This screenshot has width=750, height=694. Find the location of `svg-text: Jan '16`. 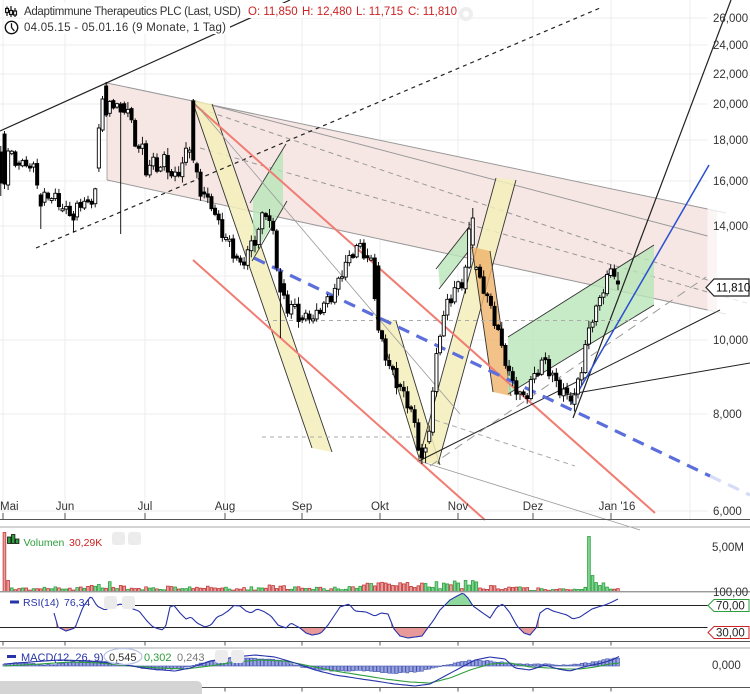

svg-text: Jan '16 is located at coordinates (617, 507).